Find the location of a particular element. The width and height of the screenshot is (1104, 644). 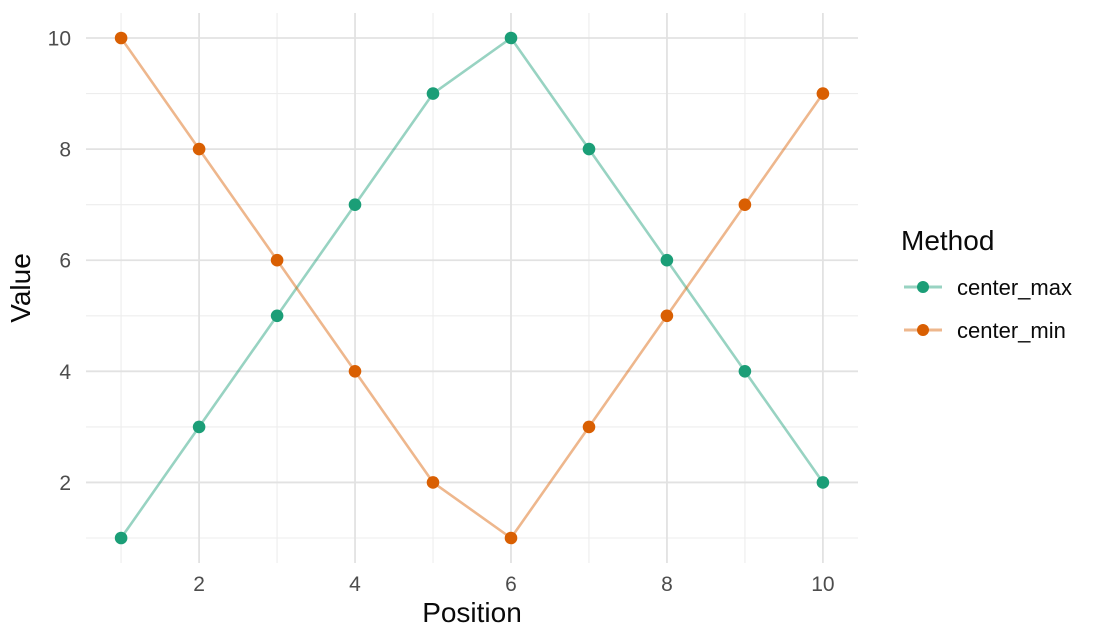

data-point-center_max-x5 is located at coordinates (433, 93).